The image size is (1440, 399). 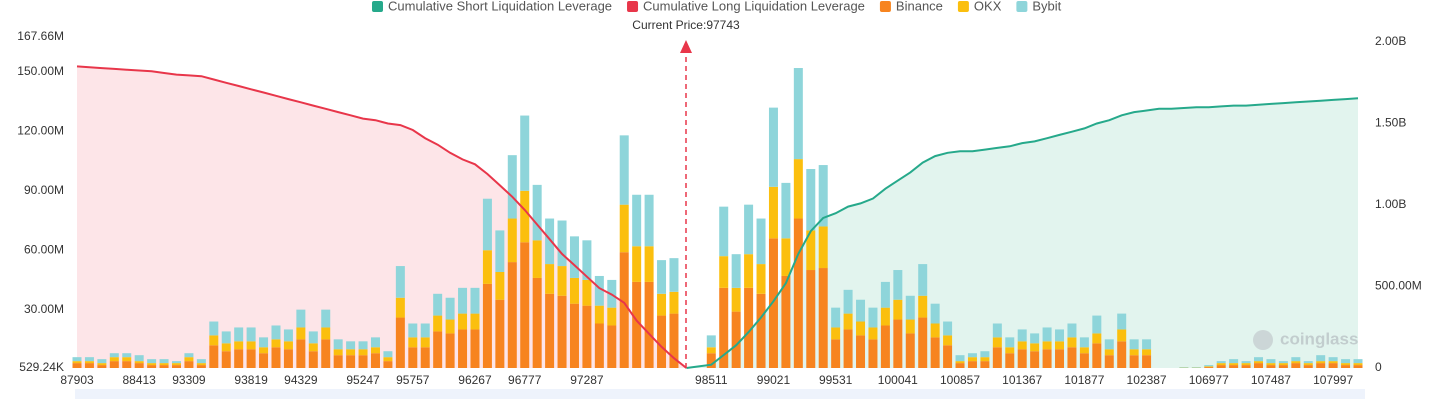 What do you see at coordinates (525, 380) in the screenshot?
I see `x-tick-label: 96777` at bounding box center [525, 380].